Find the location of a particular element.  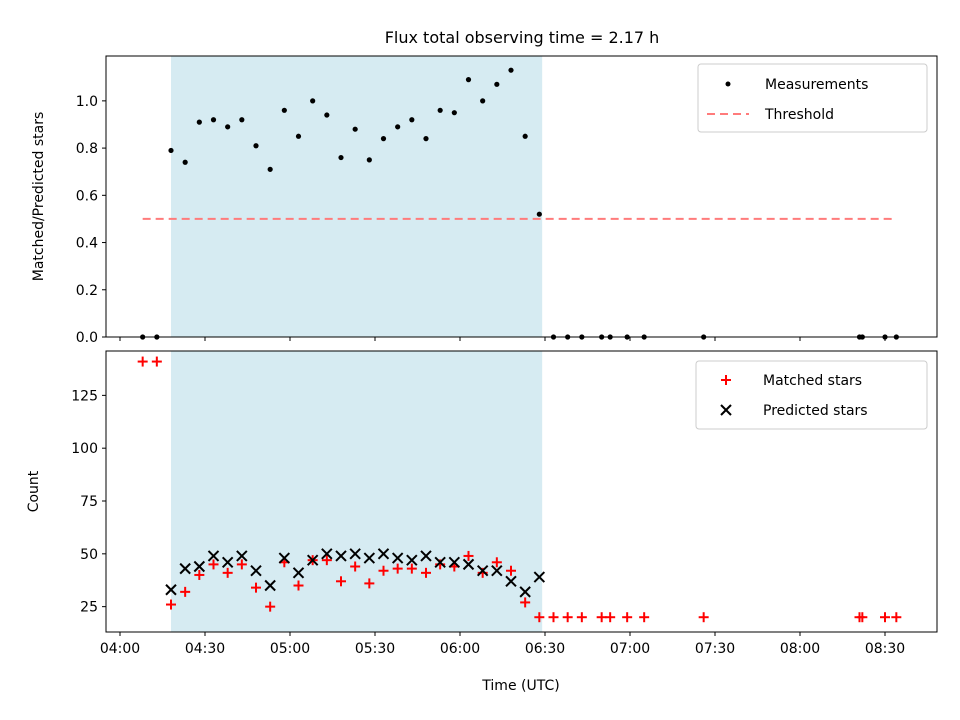

x-tick-label: 07:00 is located at coordinates (630, 649).